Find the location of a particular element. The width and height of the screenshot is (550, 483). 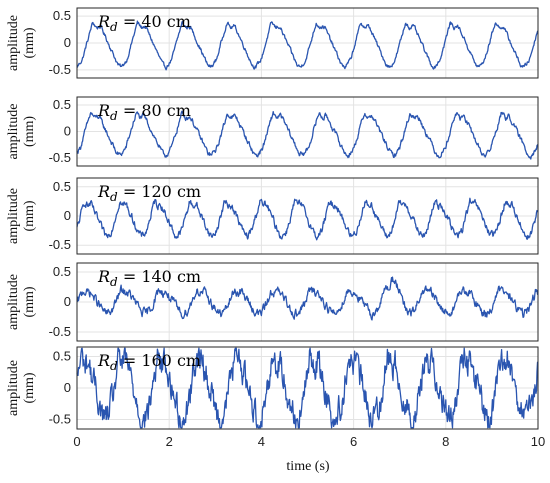

panel-1-distance-label: Rd = 40 cm is located at coordinates (144, 23).